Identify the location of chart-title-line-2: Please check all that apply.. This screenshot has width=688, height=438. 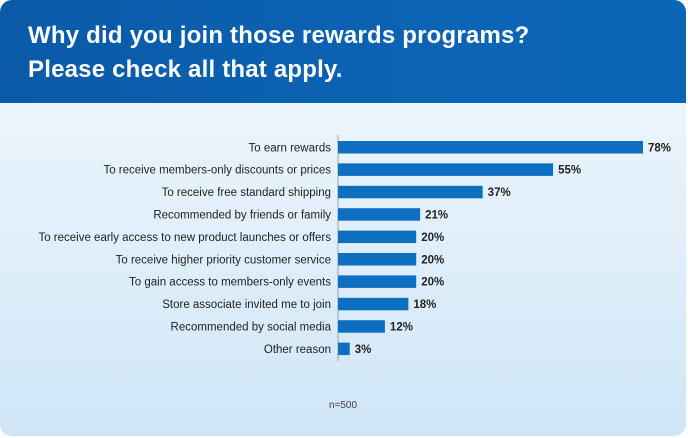
(185, 69).